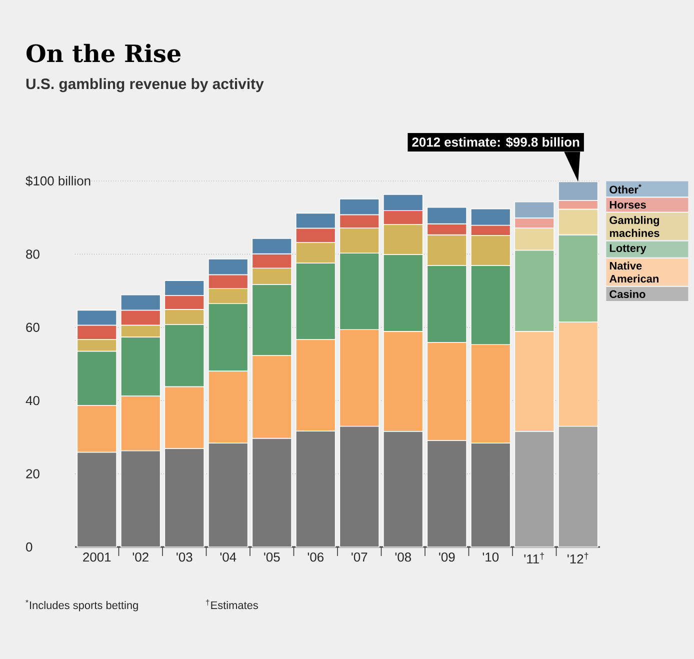 This screenshot has width=694, height=659. What do you see at coordinates (228, 557) in the screenshot?
I see `x-tick-label: '04` at bounding box center [228, 557].